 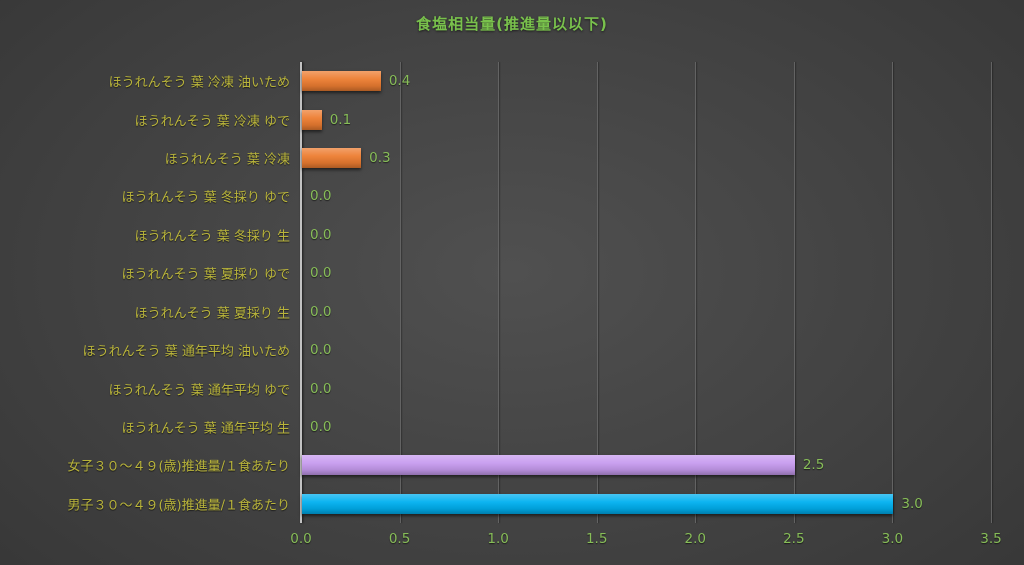 What do you see at coordinates (212, 314) in the screenshot?
I see `category-label: ほうれんそう 葉 夏採り 生` at bounding box center [212, 314].